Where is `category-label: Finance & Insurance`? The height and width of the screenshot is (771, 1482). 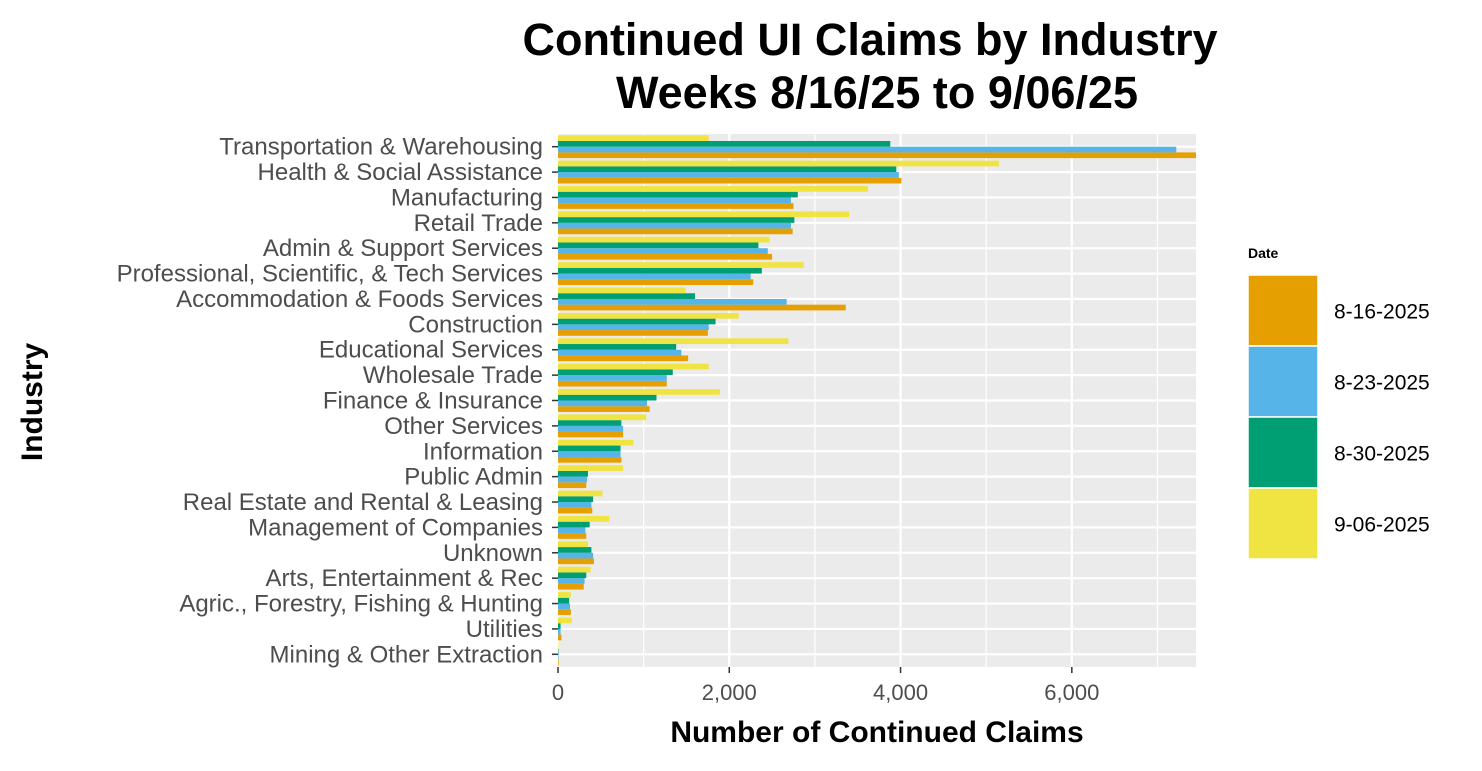 category-label: Finance & Insurance is located at coordinates (433, 401).